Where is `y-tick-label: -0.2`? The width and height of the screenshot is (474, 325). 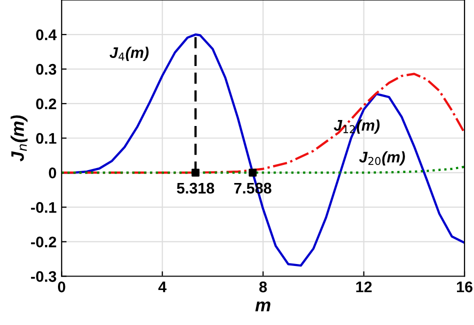
y-tick-label: -0.2 is located at coordinates (43, 242).